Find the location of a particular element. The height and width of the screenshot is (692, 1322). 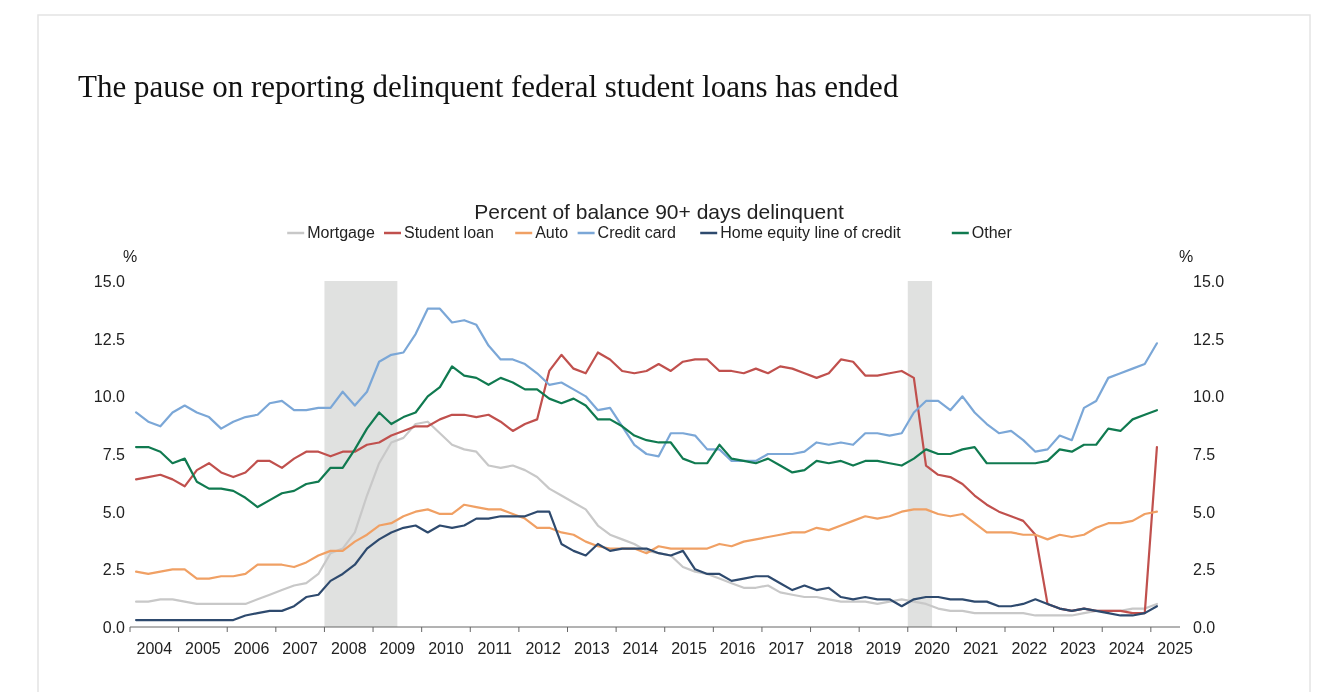

x-tick-label: 2008 is located at coordinates (348, 648).